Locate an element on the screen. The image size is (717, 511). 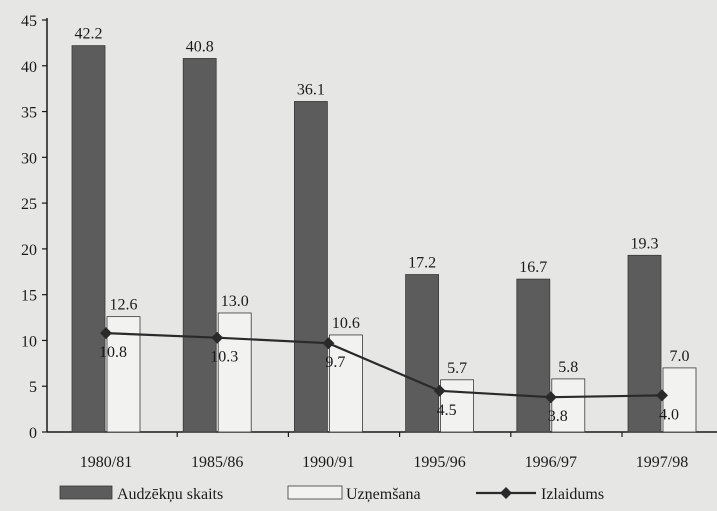
y-tick-label: 10 is located at coordinates (29, 341).